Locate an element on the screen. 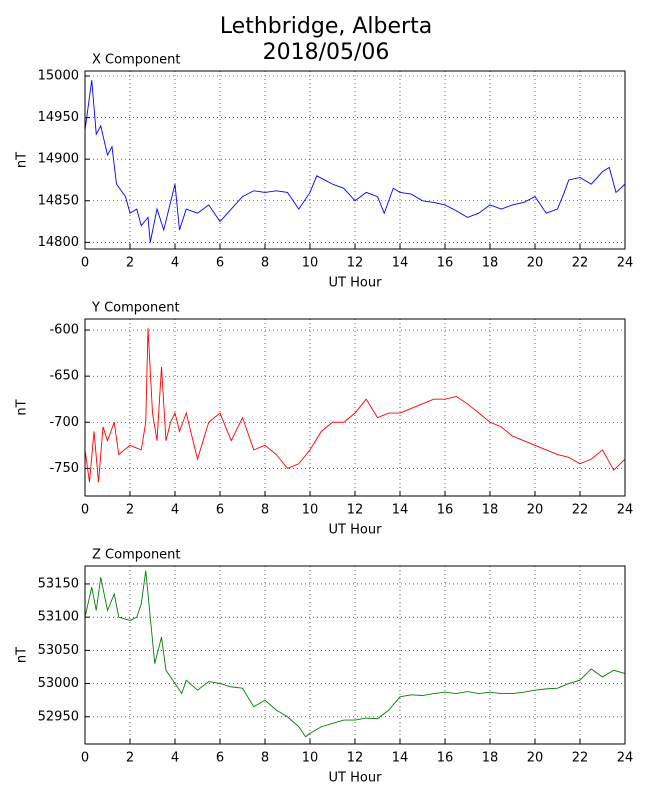 The height and width of the screenshot is (800, 650). chart-title: X Component is located at coordinates (136, 60).